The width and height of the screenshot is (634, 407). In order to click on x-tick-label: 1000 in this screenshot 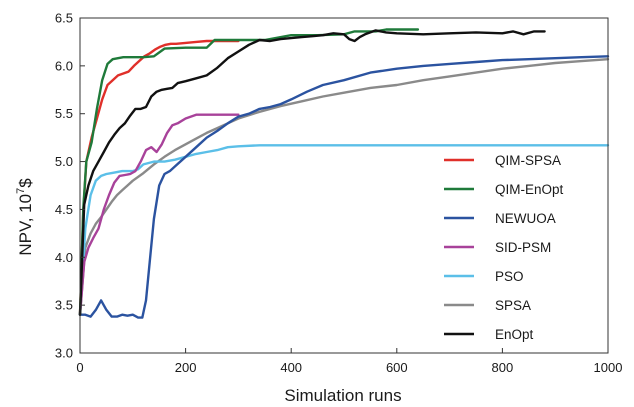, I will do `click(608, 367)`.